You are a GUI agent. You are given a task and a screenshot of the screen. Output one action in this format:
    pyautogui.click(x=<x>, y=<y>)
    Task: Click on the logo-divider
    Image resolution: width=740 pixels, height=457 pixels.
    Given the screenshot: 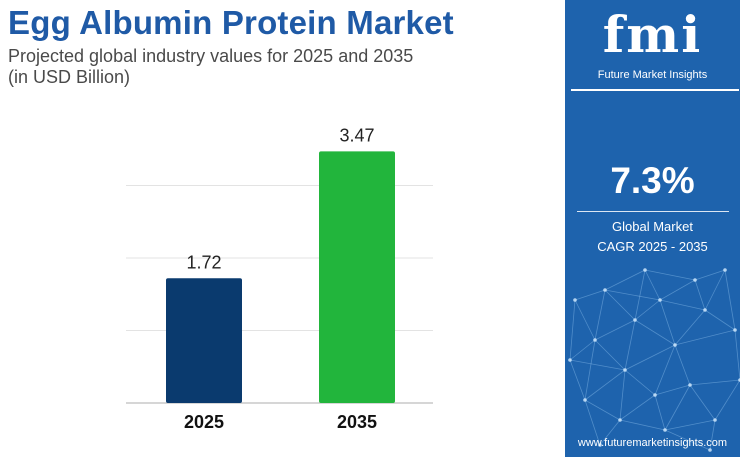 What is the action you would take?
    pyautogui.click(x=655, y=90)
    